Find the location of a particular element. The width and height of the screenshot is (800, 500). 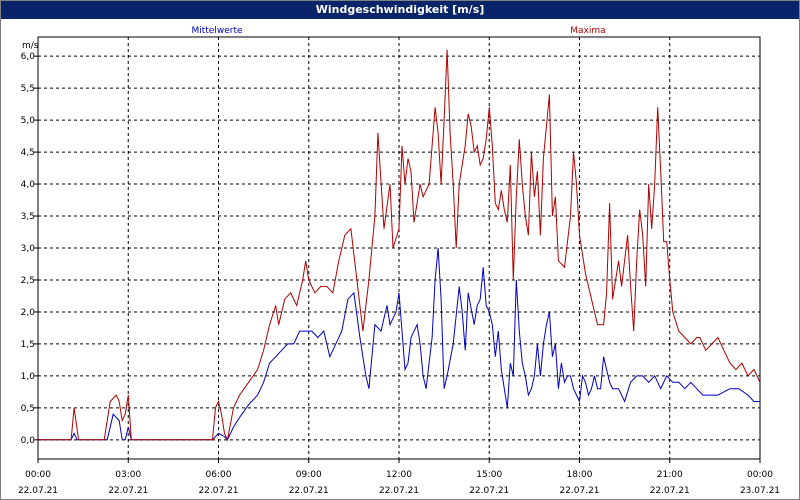

x-tick-time: 09:00 is located at coordinates (309, 475).